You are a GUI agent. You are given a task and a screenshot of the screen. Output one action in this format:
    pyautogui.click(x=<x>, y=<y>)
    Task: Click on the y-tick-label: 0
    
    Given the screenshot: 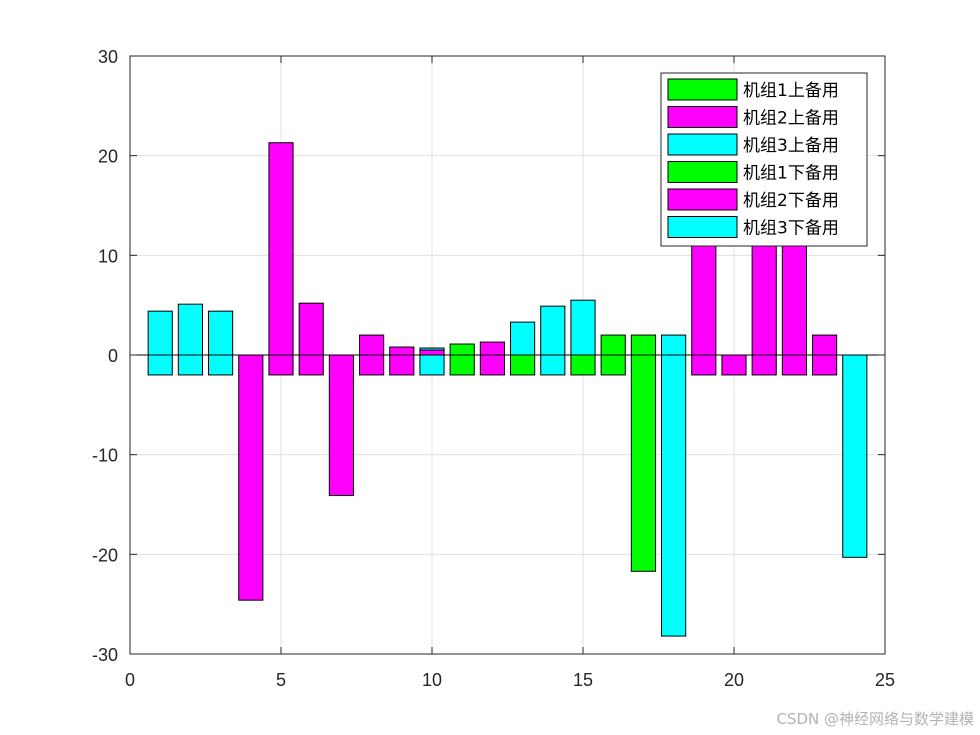 What is the action you would take?
    pyautogui.click(x=113, y=356)
    